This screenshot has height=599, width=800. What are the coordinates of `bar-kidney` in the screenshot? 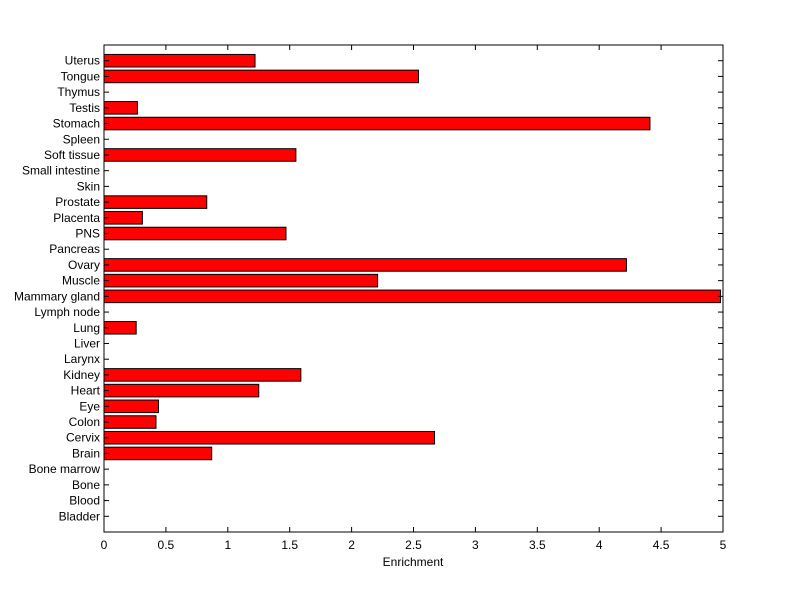 It's located at (202, 375).